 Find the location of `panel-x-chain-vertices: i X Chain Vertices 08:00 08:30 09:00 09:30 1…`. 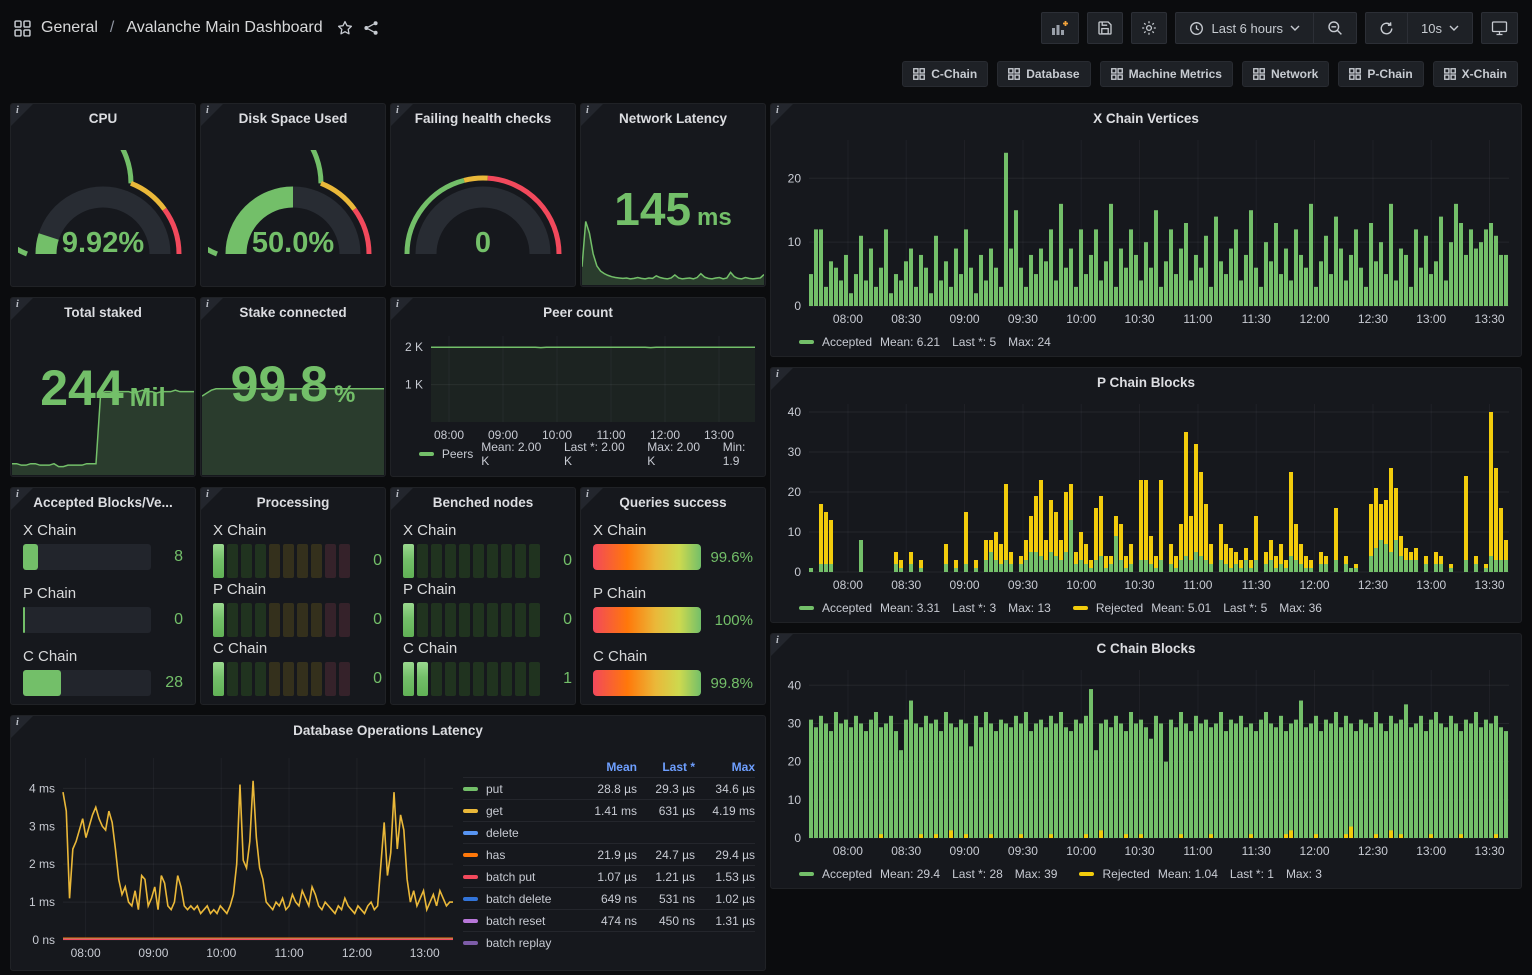

panel-x-chain-vertices: i X Chain Vertices 08:00 08:30 09:00 09:30 1… is located at coordinates (1146, 230).